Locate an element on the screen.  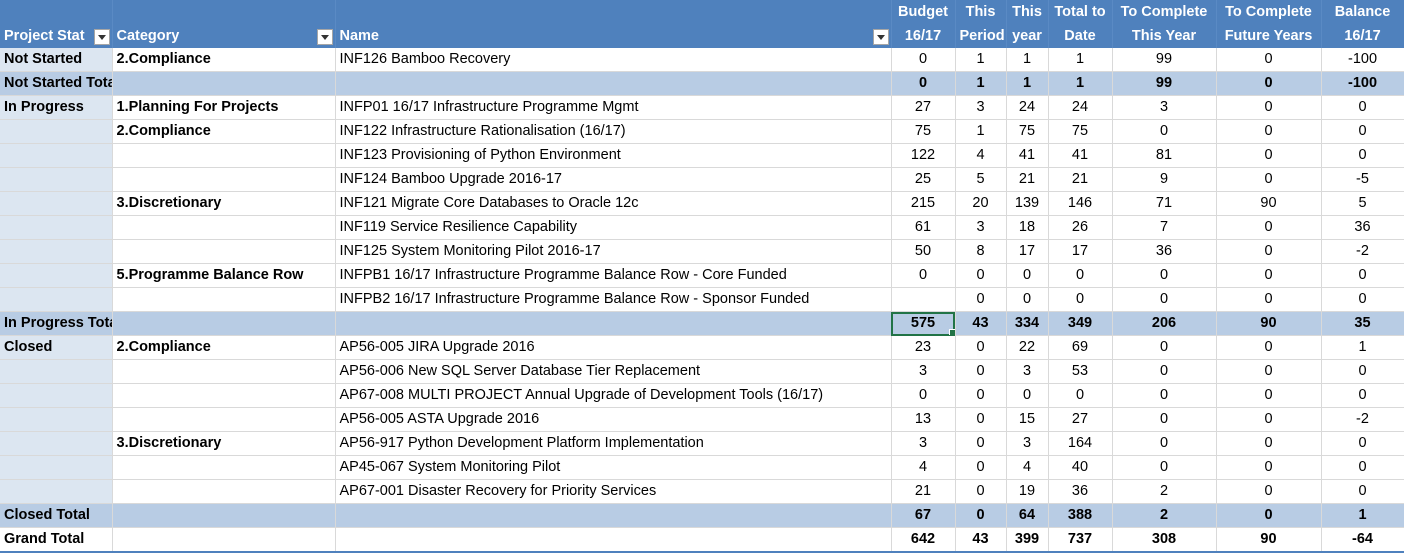
thisyear-cell: 24 is located at coordinates (1027, 107).